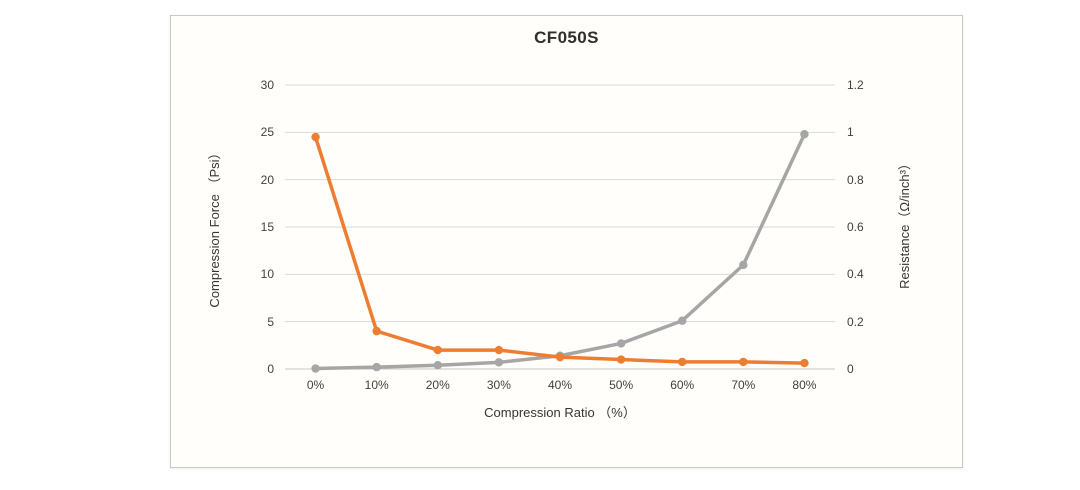  Describe the element at coordinates (560, 385) in the screenshot. I see `x-axis-tick-label: 40%` at that location.